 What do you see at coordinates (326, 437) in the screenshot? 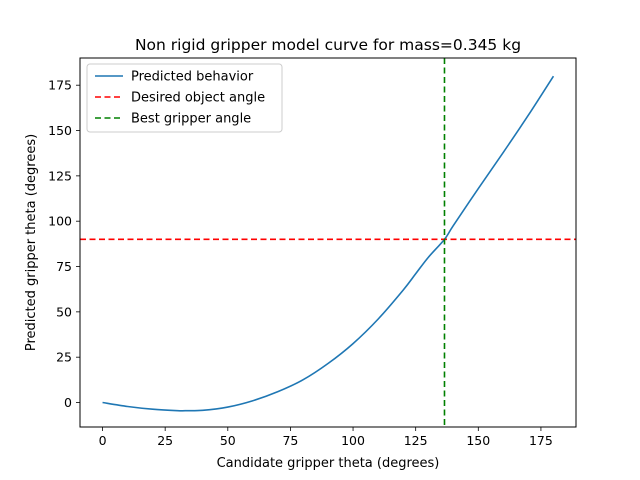
I see `x-axis-ticks: 0 25 50 75 100 125 150 175` at bounding box center [326, 437].